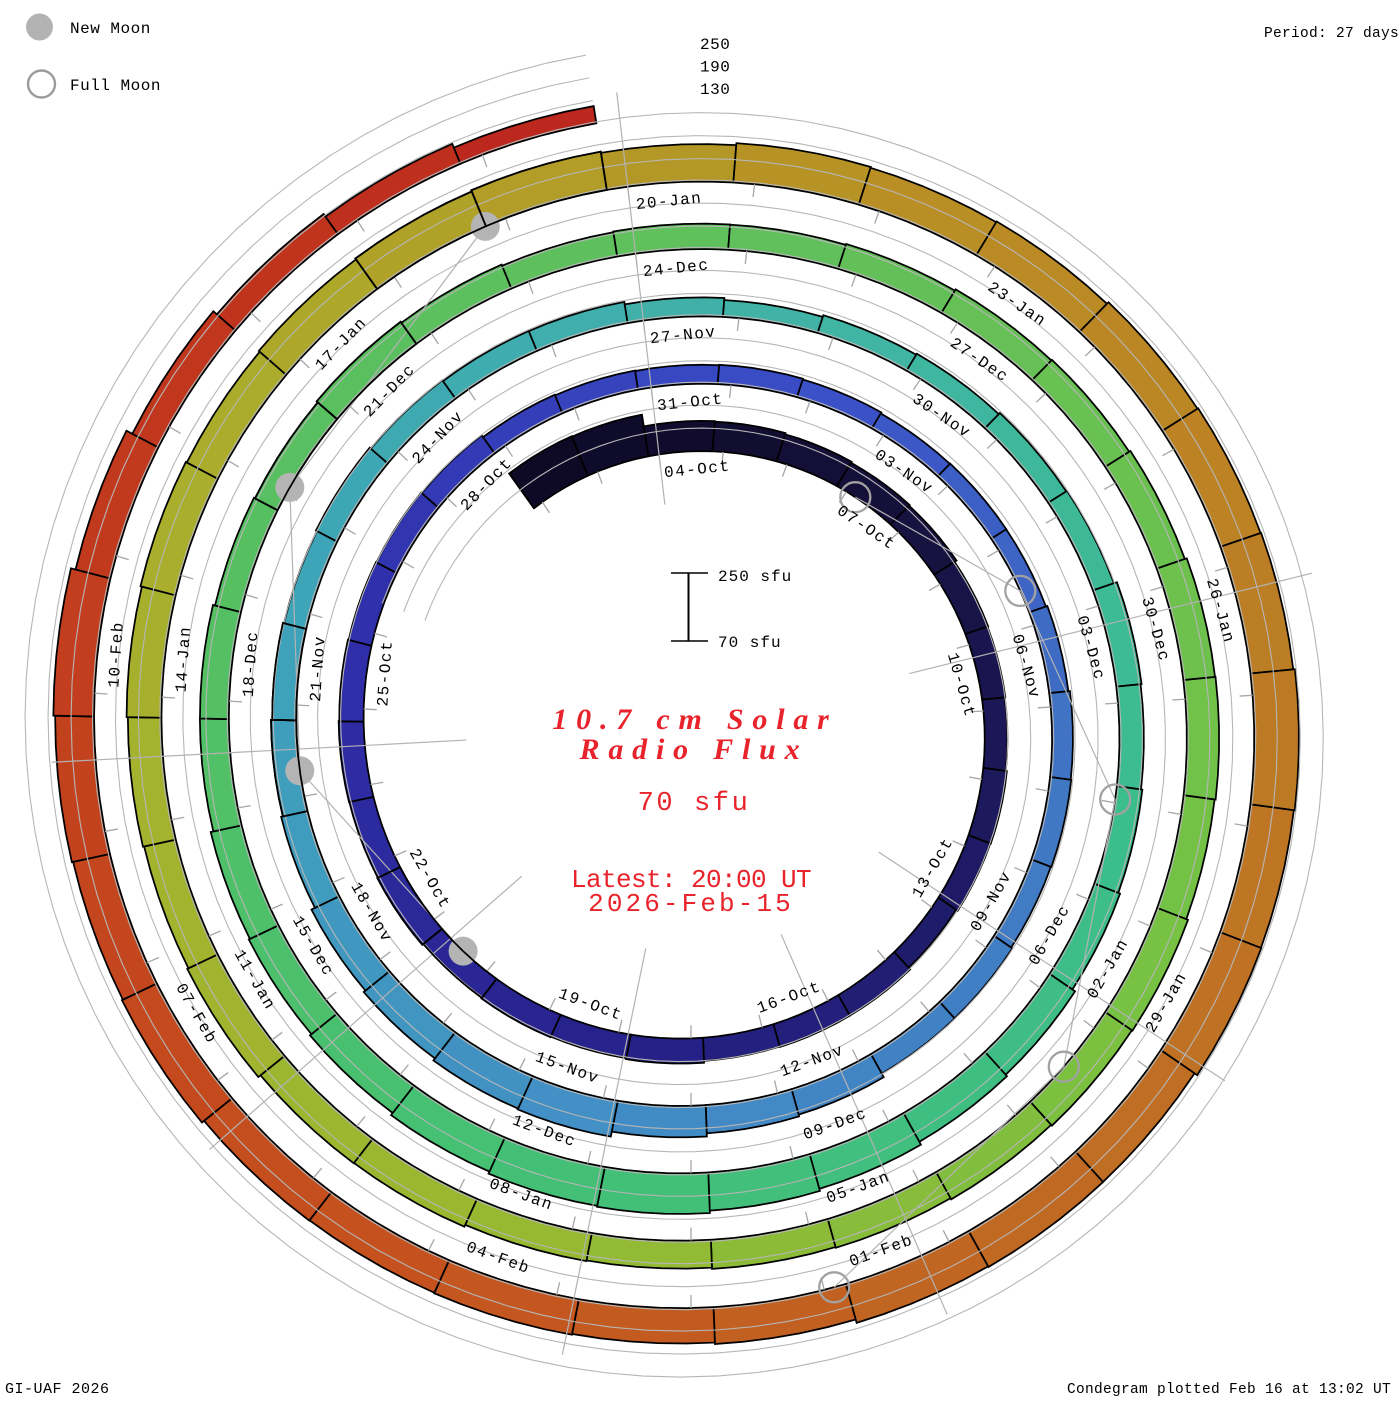 The width and height of the screenshot is (1400, 1405). I want to click on svg-text: Latest: 20:00 UT, so click(691, 880).